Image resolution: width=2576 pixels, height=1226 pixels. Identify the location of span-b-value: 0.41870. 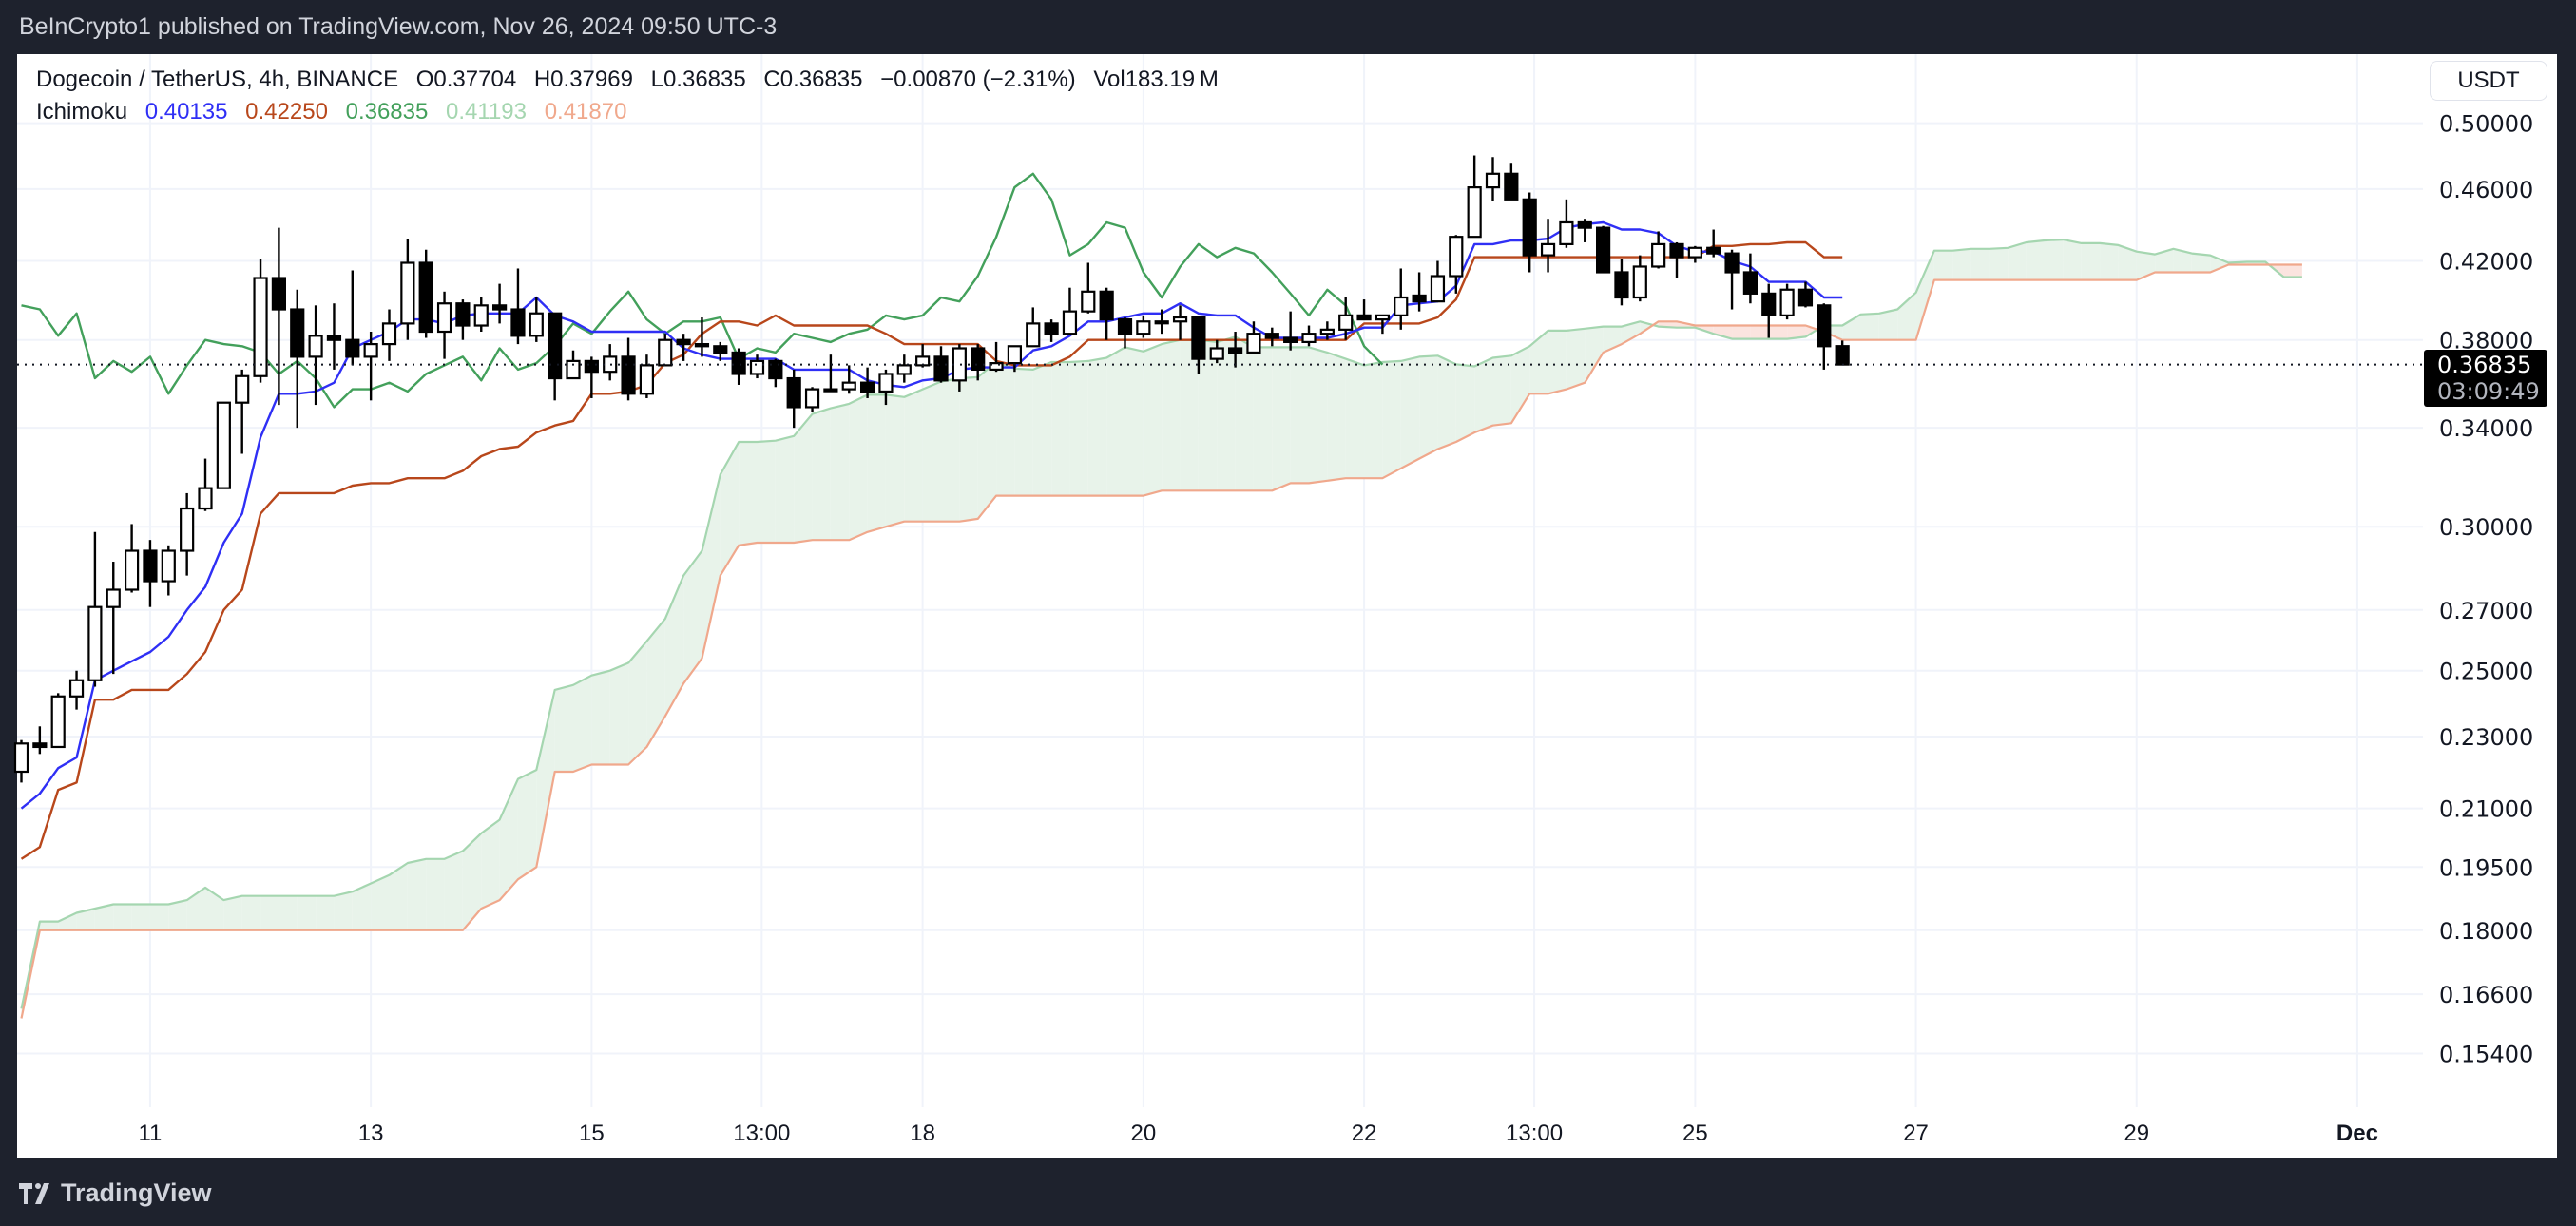
(585, 112).